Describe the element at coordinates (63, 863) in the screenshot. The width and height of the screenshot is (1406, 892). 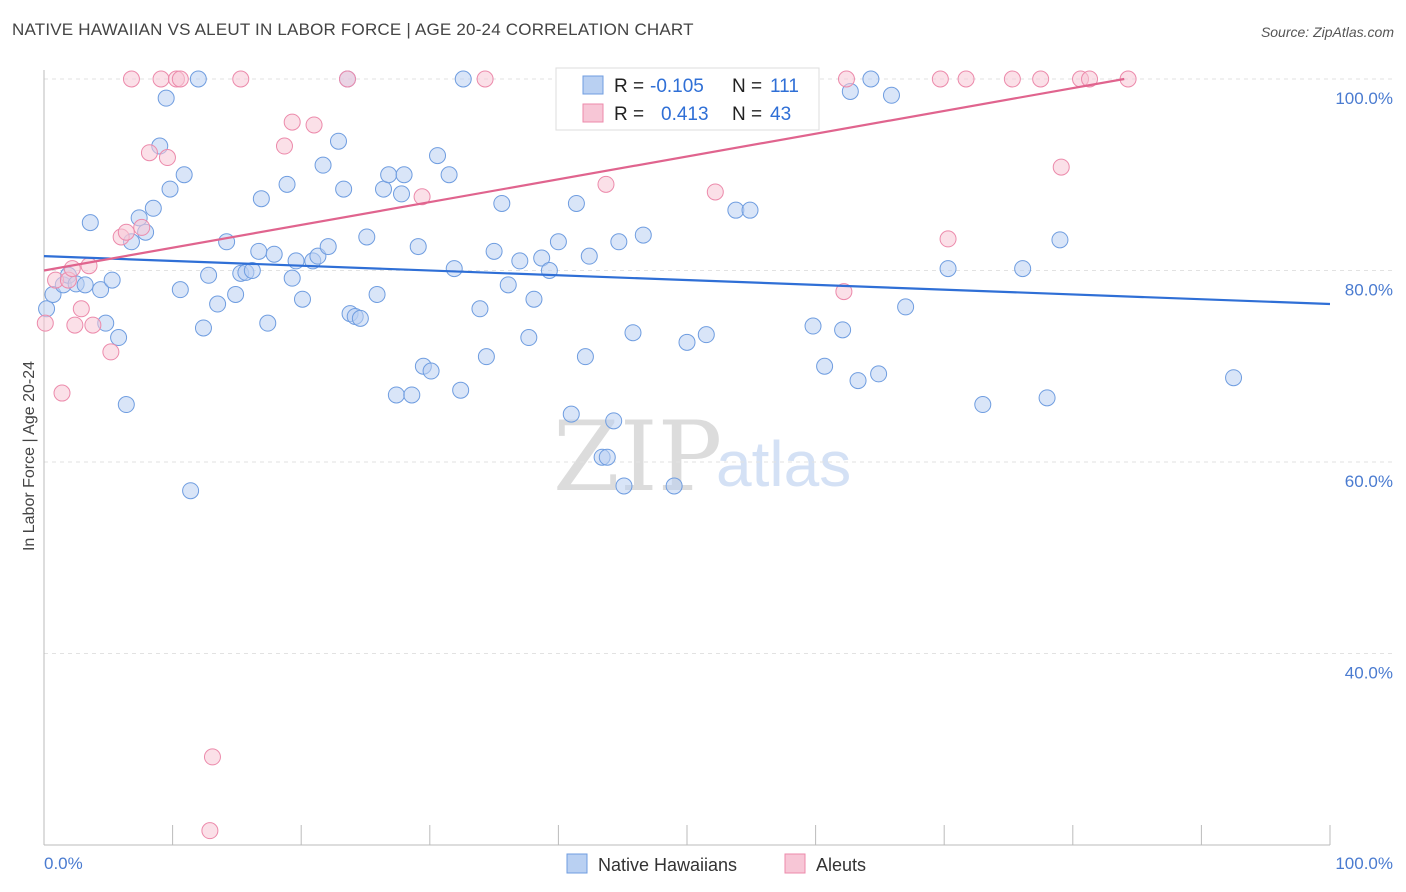
I see `x-tick-label-min: 0.0%` at that location.